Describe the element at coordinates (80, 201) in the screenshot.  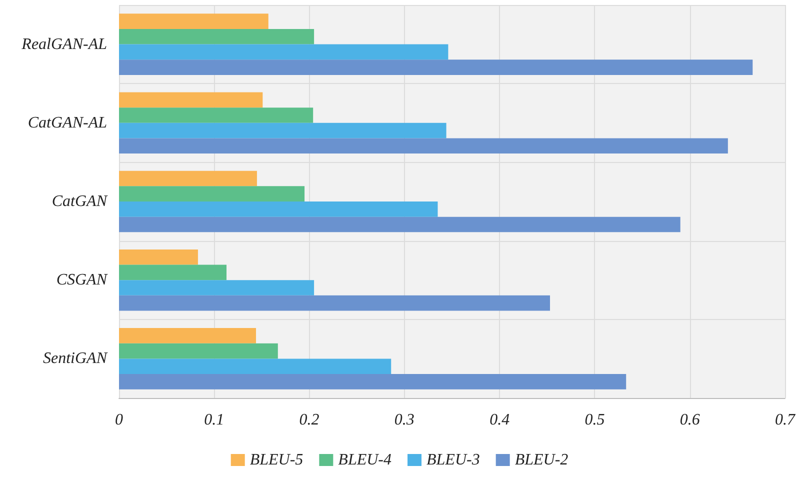
I see `y-tick-label: CatGAN` at that location.